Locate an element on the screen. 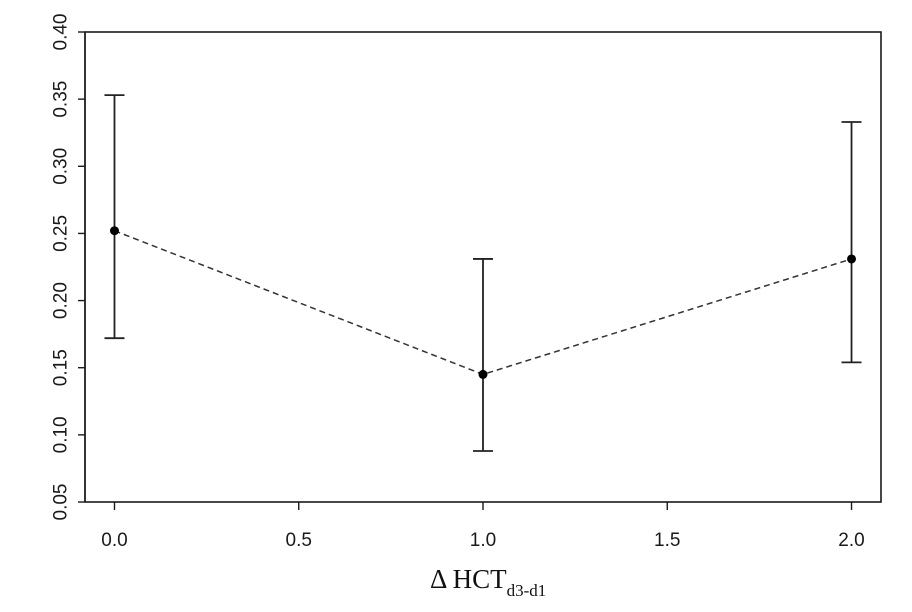 This screenshot has height=612, width=912. x-tick-label: 1.5 is located at coordinates (667, 540).